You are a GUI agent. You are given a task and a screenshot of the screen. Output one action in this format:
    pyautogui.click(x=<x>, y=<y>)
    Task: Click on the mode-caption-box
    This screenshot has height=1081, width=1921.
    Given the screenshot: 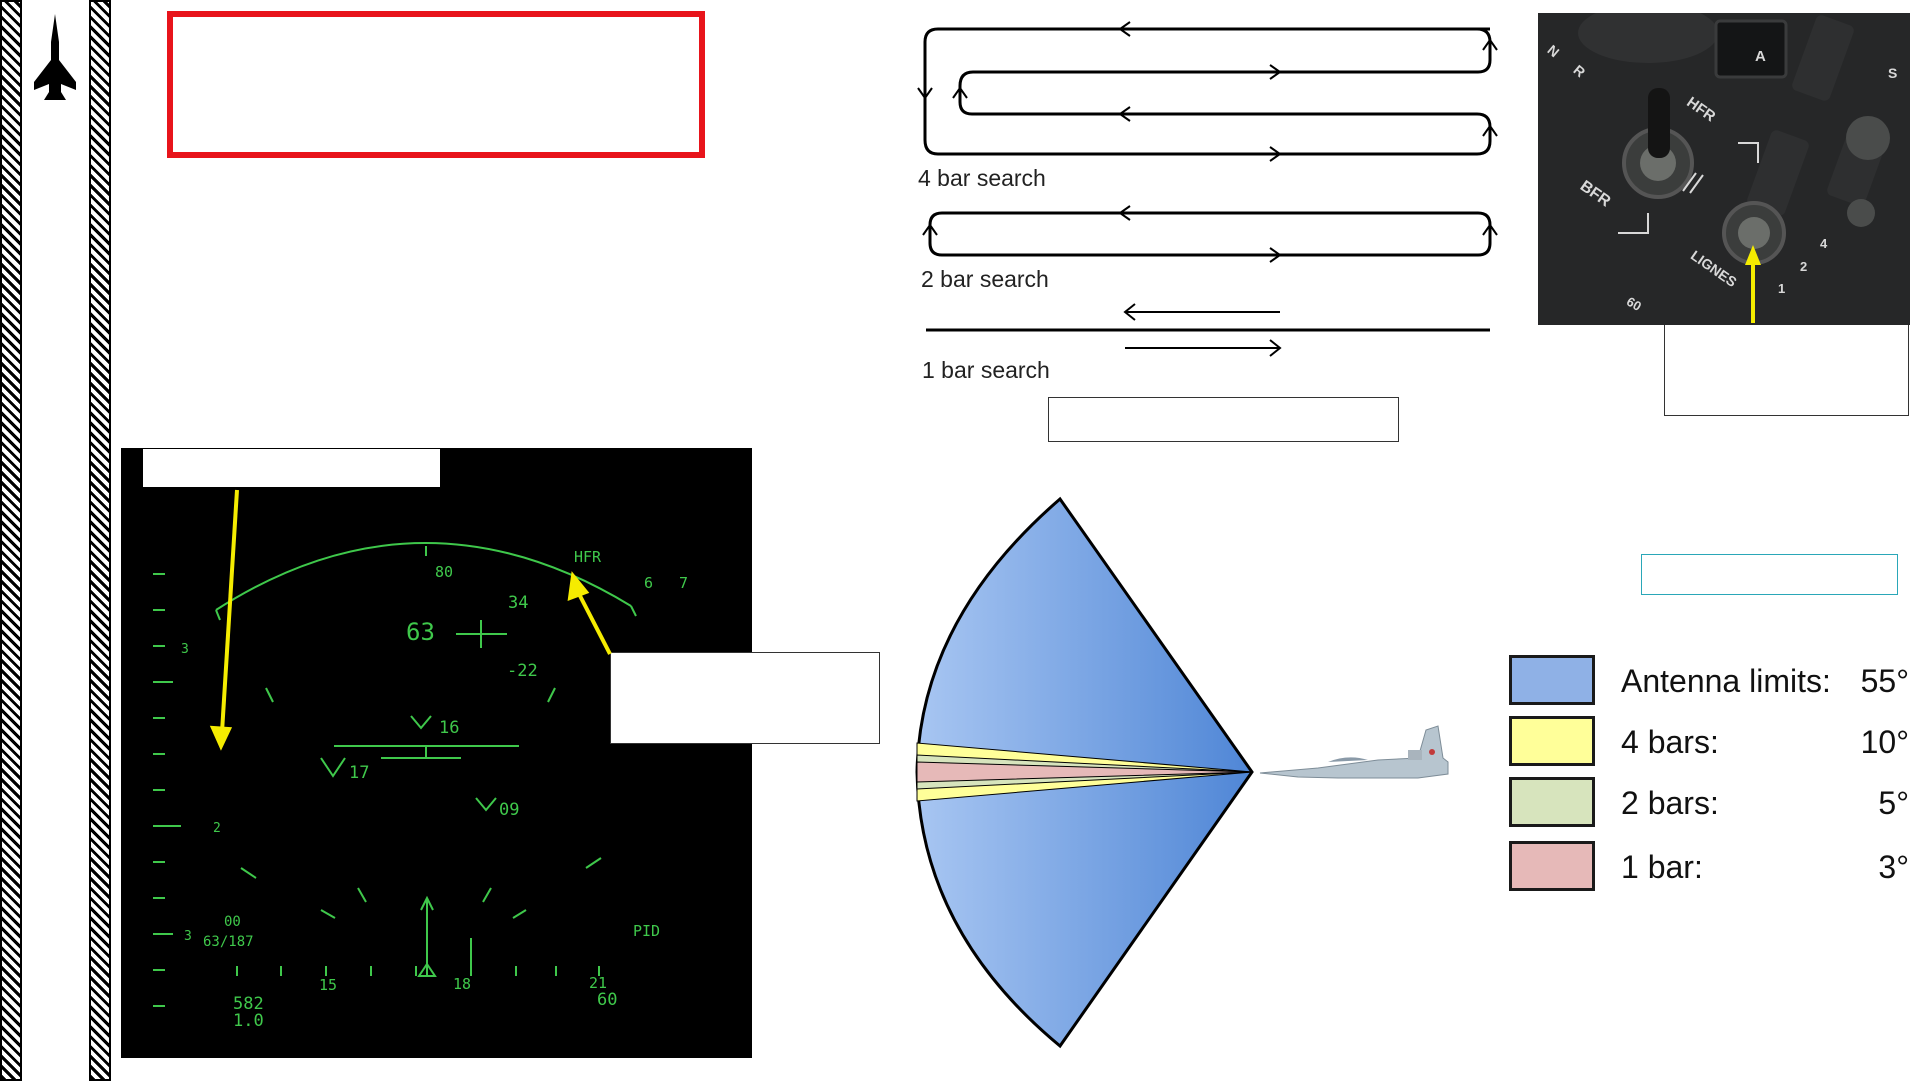 What is the action you would take?
    pyautogui.click(x=745, y=698)
    